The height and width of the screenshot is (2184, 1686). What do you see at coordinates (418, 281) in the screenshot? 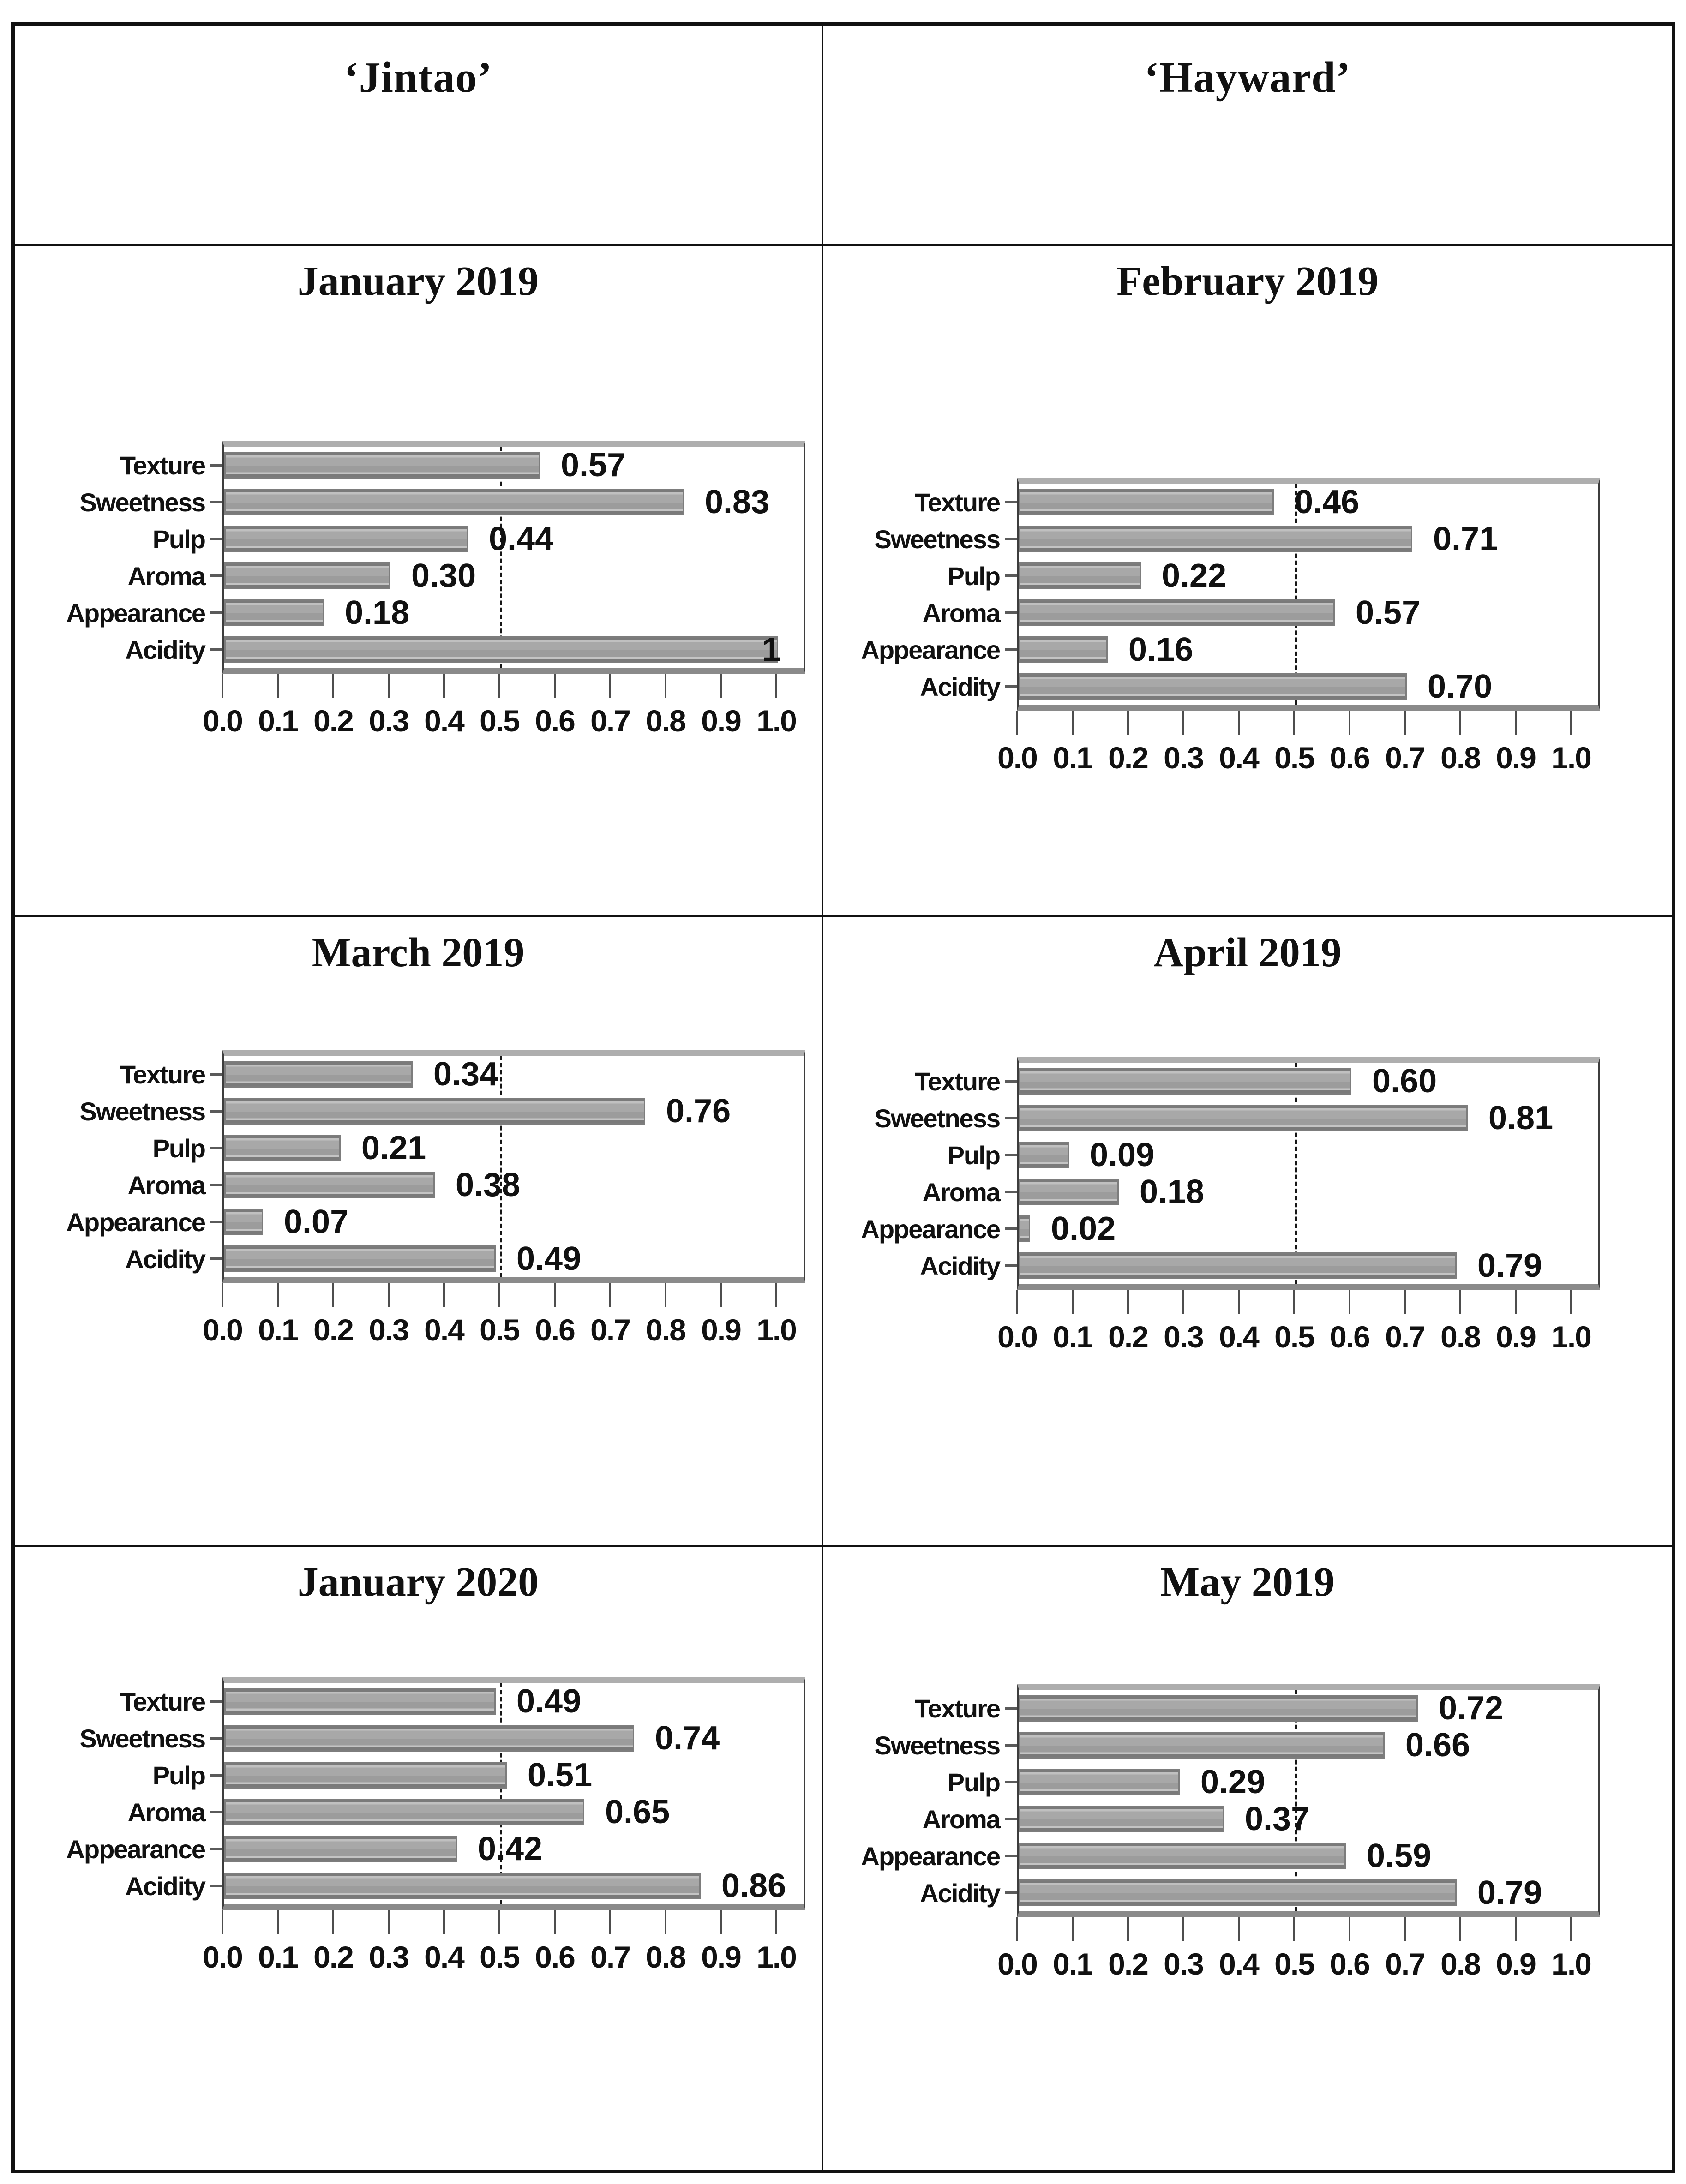
I see `chart-title-january-2019: January 2019` at bounding box center [418, 281].